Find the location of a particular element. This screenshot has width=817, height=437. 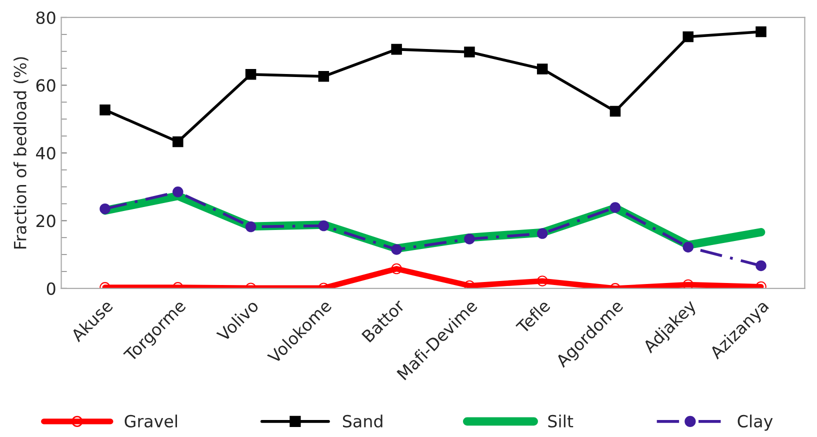

y-tick-label: 0 is located at coordinates (51, 288).